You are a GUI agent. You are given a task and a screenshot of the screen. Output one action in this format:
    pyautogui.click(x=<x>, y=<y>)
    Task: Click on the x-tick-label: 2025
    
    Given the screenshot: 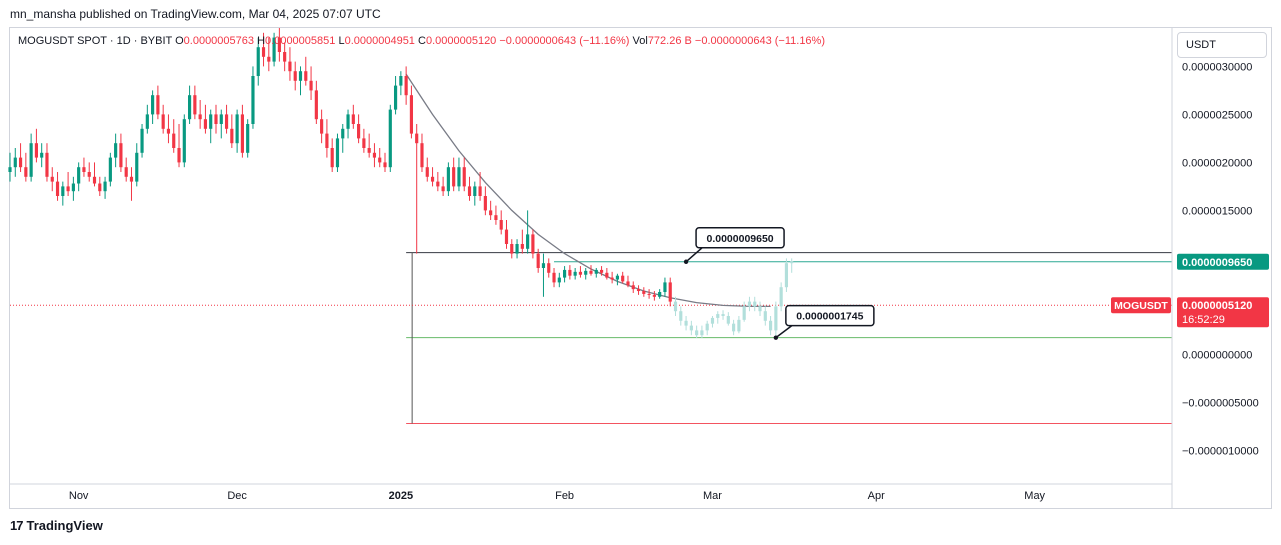 What is the action you would take?
    pyautogui.click(x=401, y=496)
    